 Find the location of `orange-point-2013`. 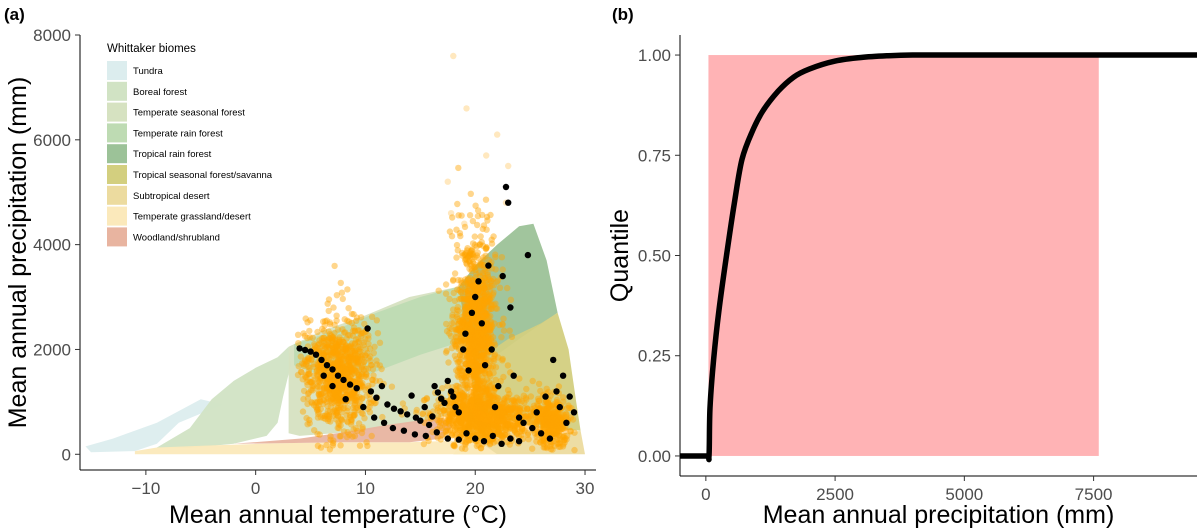

orange-point-2013 is located at coordinates (484, 408).